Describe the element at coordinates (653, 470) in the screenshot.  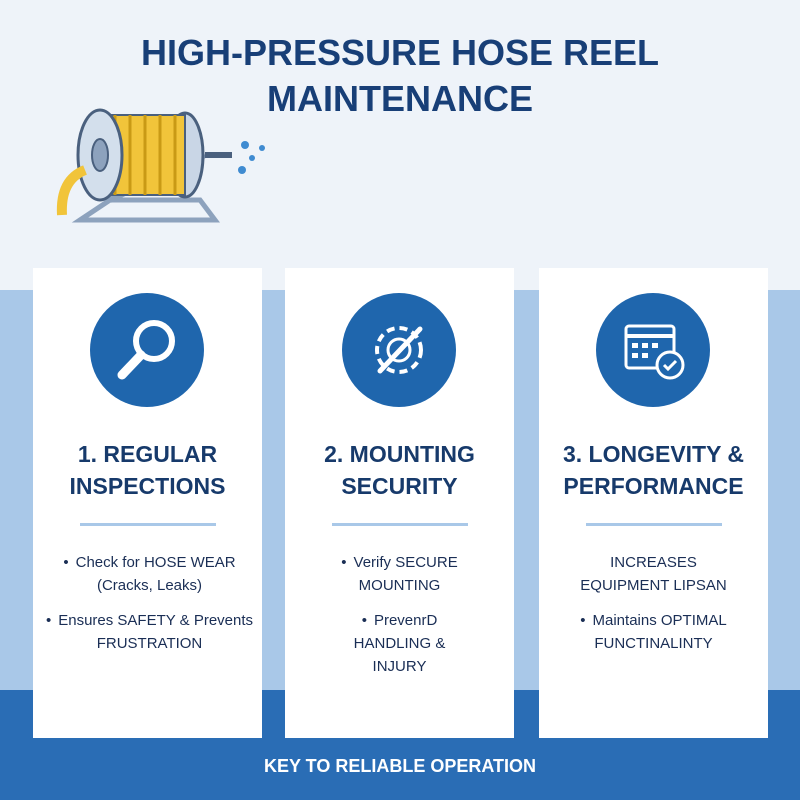
I see `card-heading: 3. LONGEVITY & PERFORMANCE` at that location.